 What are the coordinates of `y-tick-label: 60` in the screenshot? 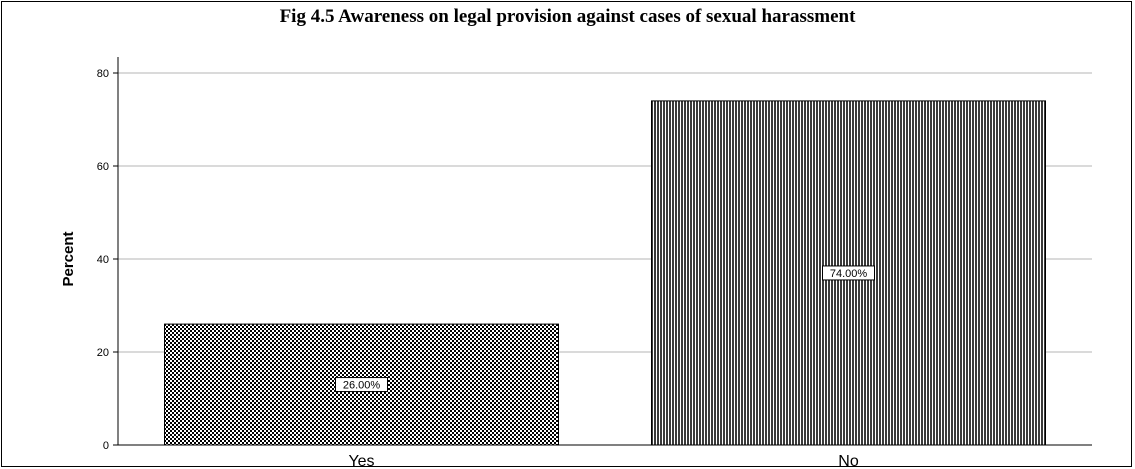 It's located at (103, 167).